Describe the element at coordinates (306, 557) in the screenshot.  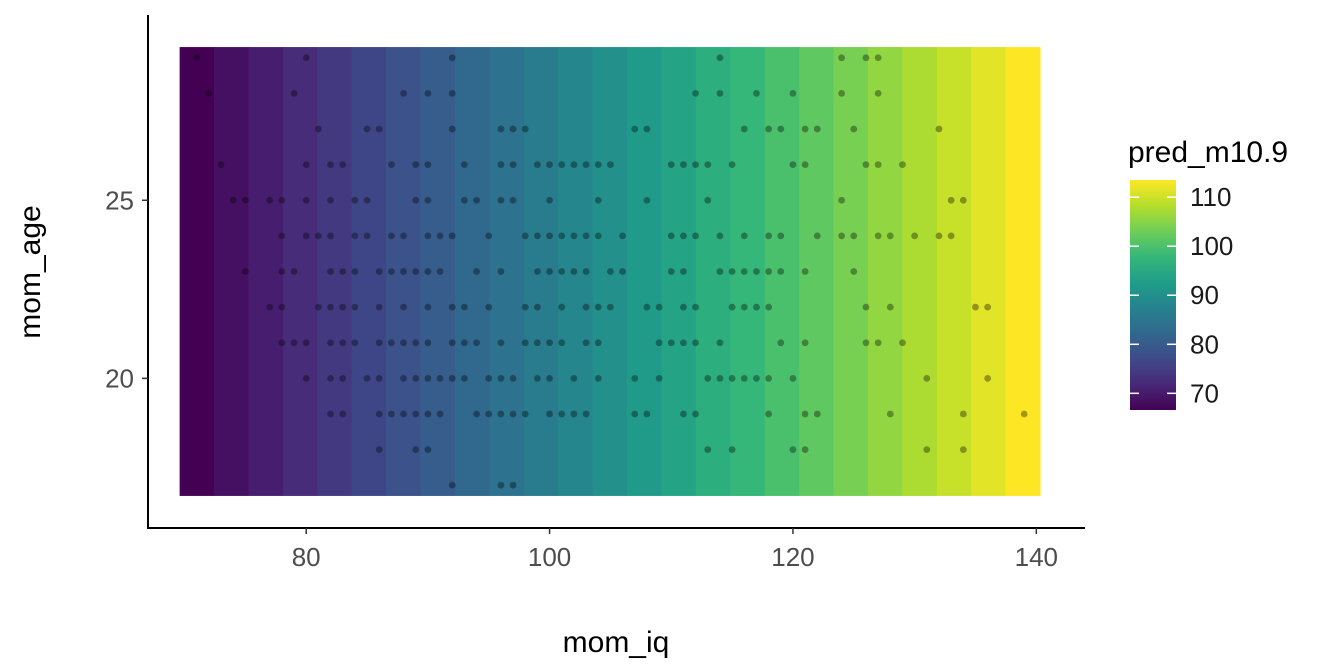
I see `x-tick-label: 80` at that location.